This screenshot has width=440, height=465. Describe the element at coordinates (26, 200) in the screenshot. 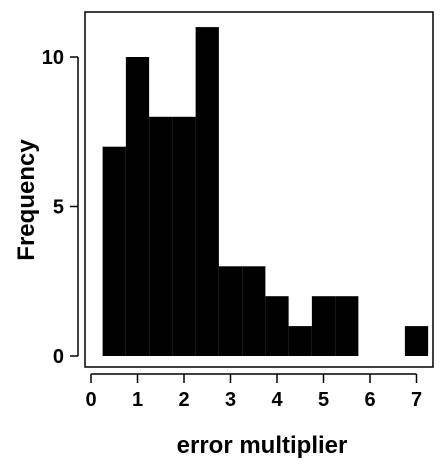

I see `y-axis-title: Frequency` at that location.